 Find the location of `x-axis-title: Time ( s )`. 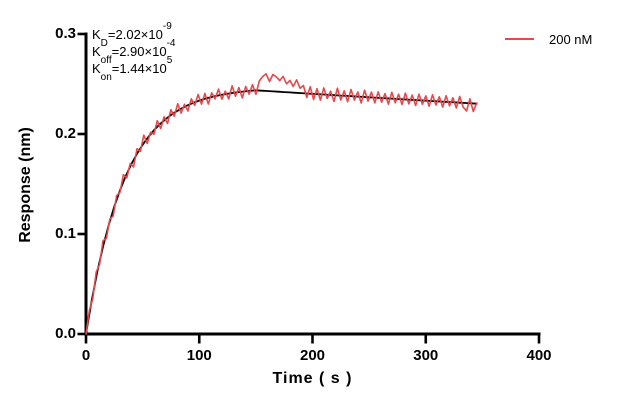

x-axis-title: Time ( s ) is located at coordinates (312, 378).